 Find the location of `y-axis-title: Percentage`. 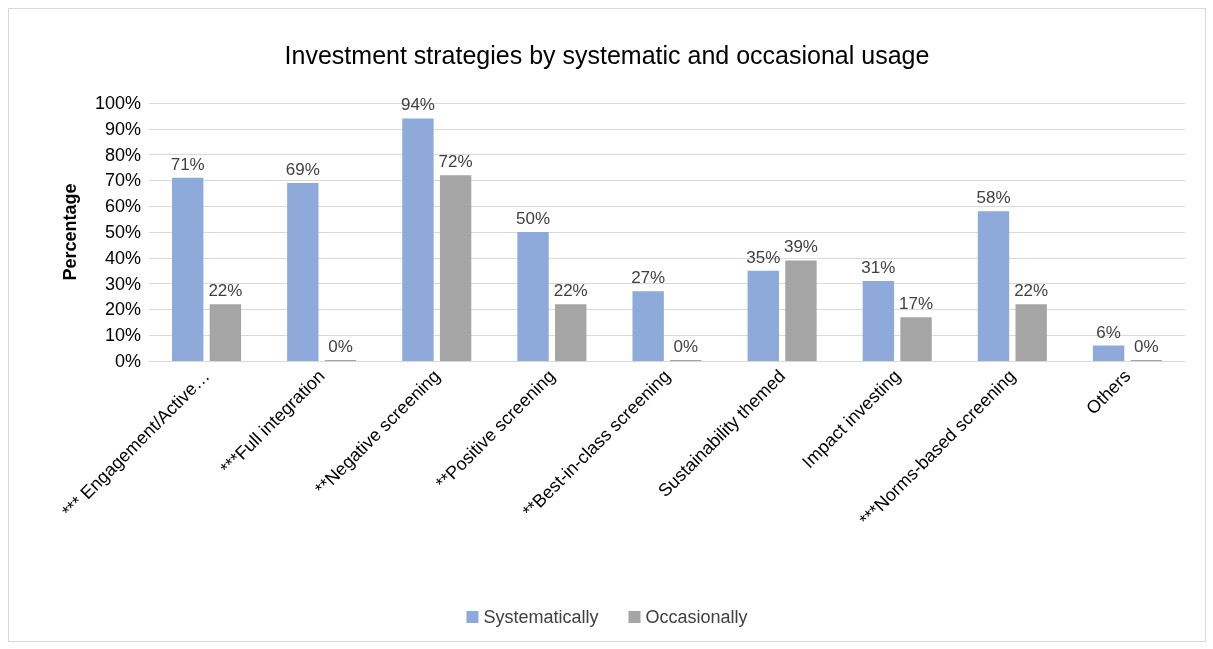

y-axis-title: Percentage is located at coordinates (70, 232).